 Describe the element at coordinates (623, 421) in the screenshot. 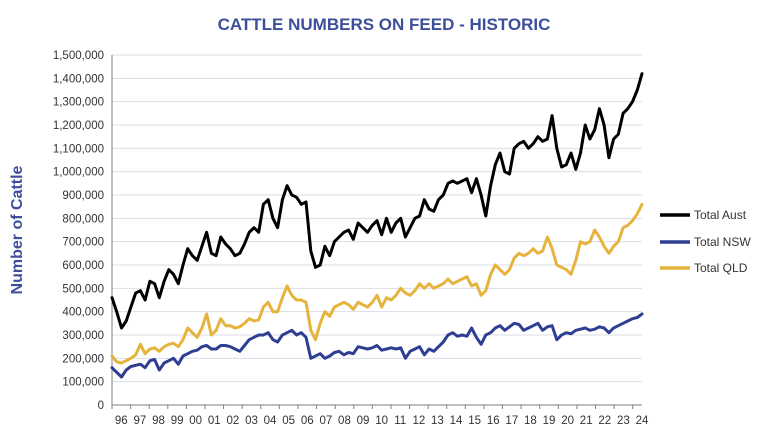

I see `x-tick-label: 23` at that location.